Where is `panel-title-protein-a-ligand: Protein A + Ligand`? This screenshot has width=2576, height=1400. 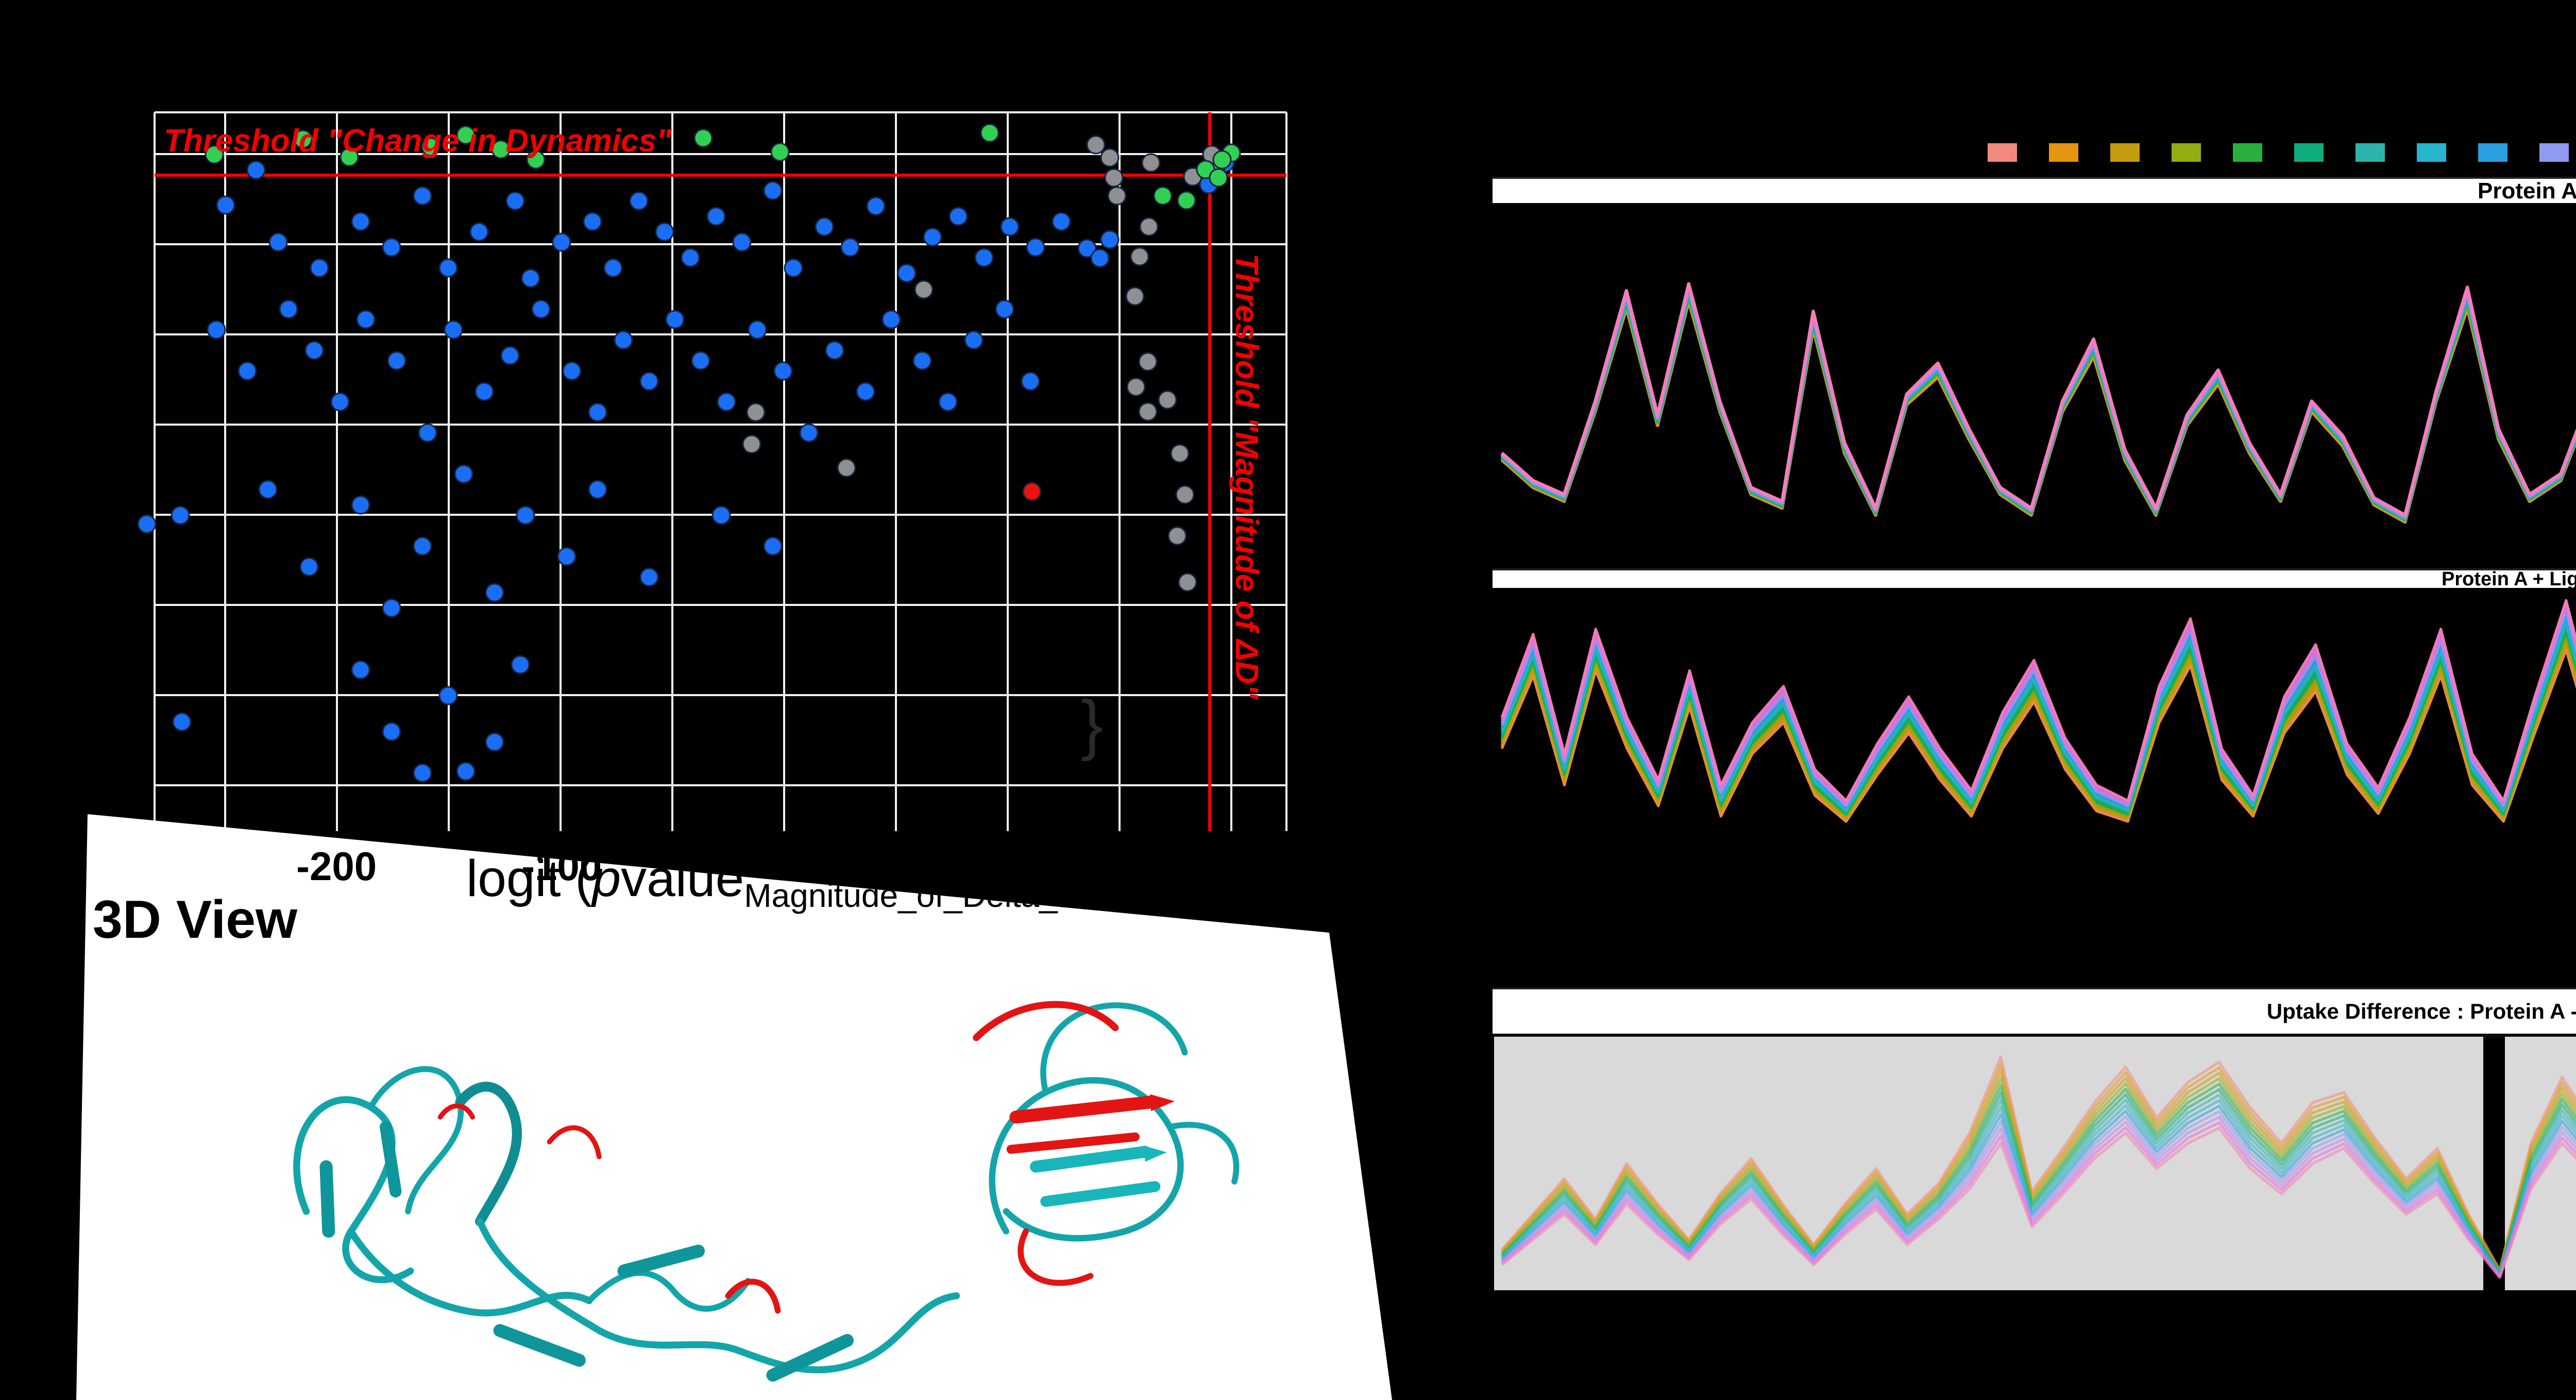 panel-title-protein-a-ligand: Protein A + Ligand is located at coordinates (2034, 579).